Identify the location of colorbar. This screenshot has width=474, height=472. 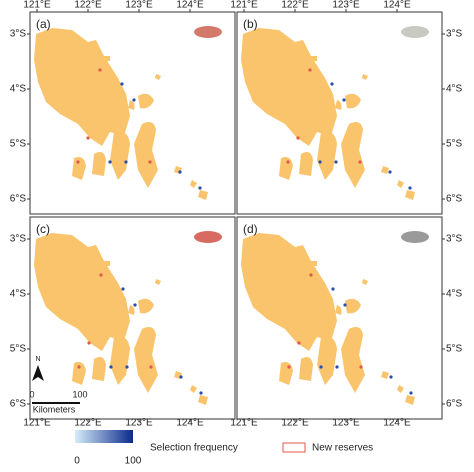
(104, 436).